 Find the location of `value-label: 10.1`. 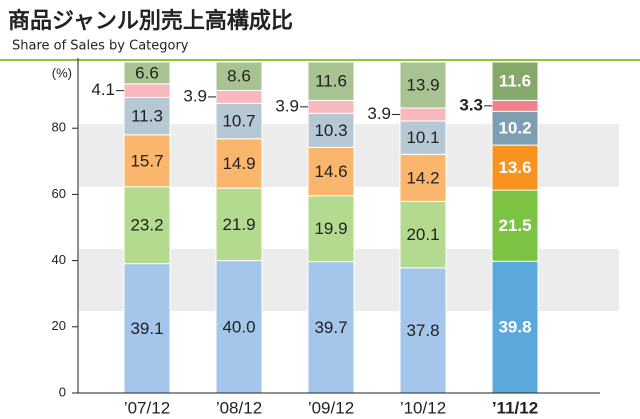

value-label: 10.1 is located at coordinates (422, 137).